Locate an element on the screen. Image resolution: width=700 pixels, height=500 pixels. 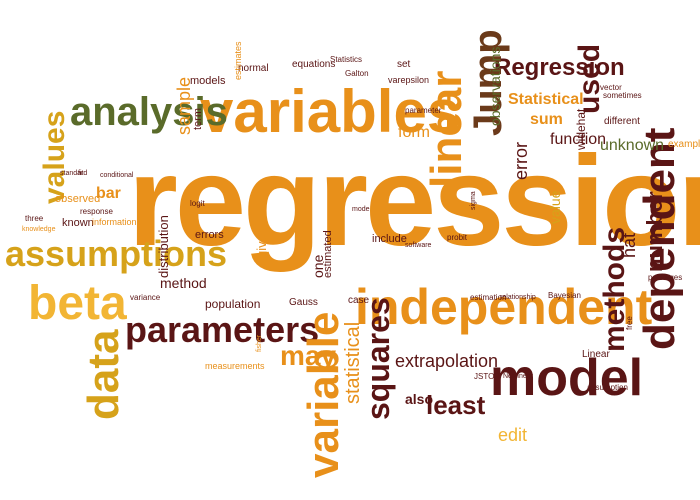
word-term: term is located at coordinates (198, 119).